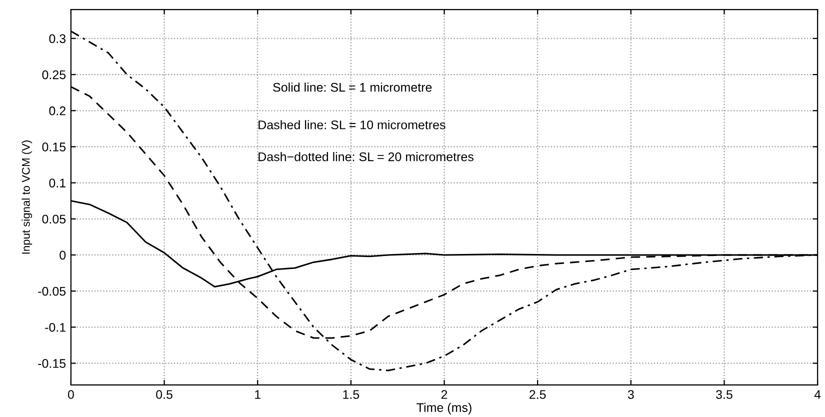 This screenshot has width=825, height=417. What do you see at coordinates (257, 394) in the screenshot?
I see `x-tick-label: 1` at bounding box center [257, 394].